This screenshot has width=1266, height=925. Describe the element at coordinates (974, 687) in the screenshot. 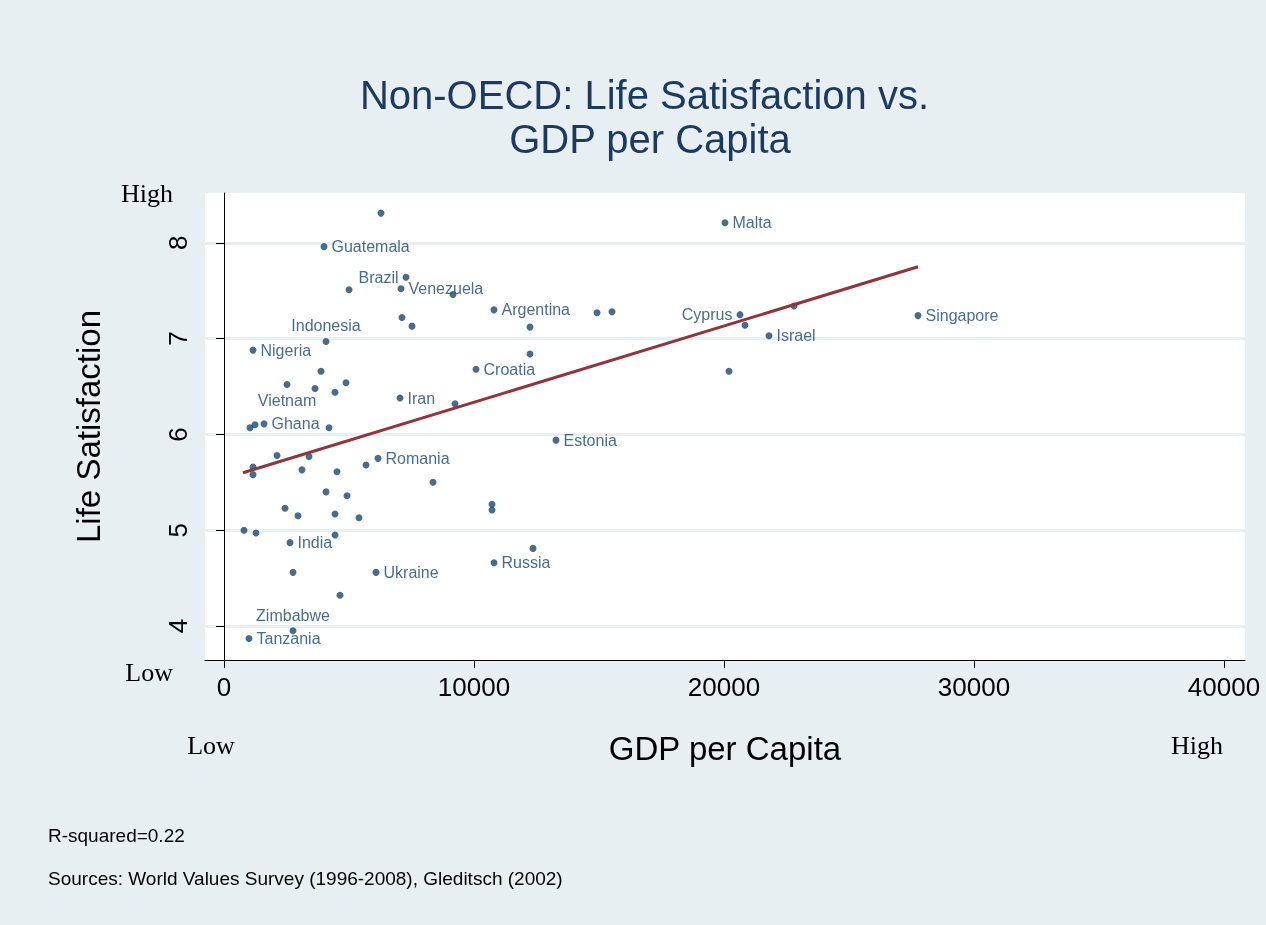

I see `x-tick-label: 30000` at that location.